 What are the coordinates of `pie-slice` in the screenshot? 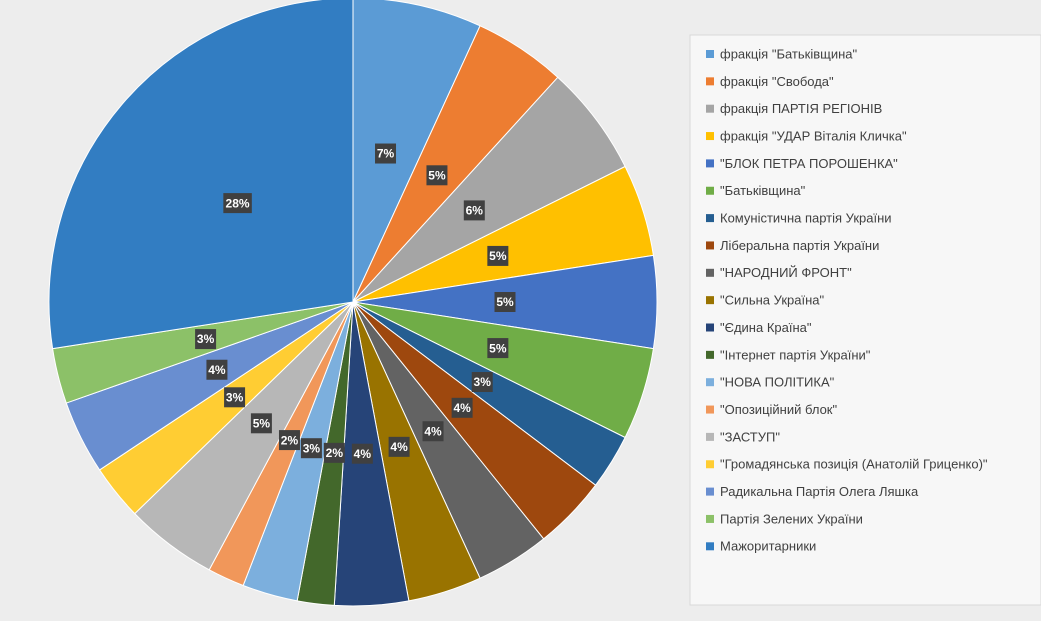 It's located at (416, 151).